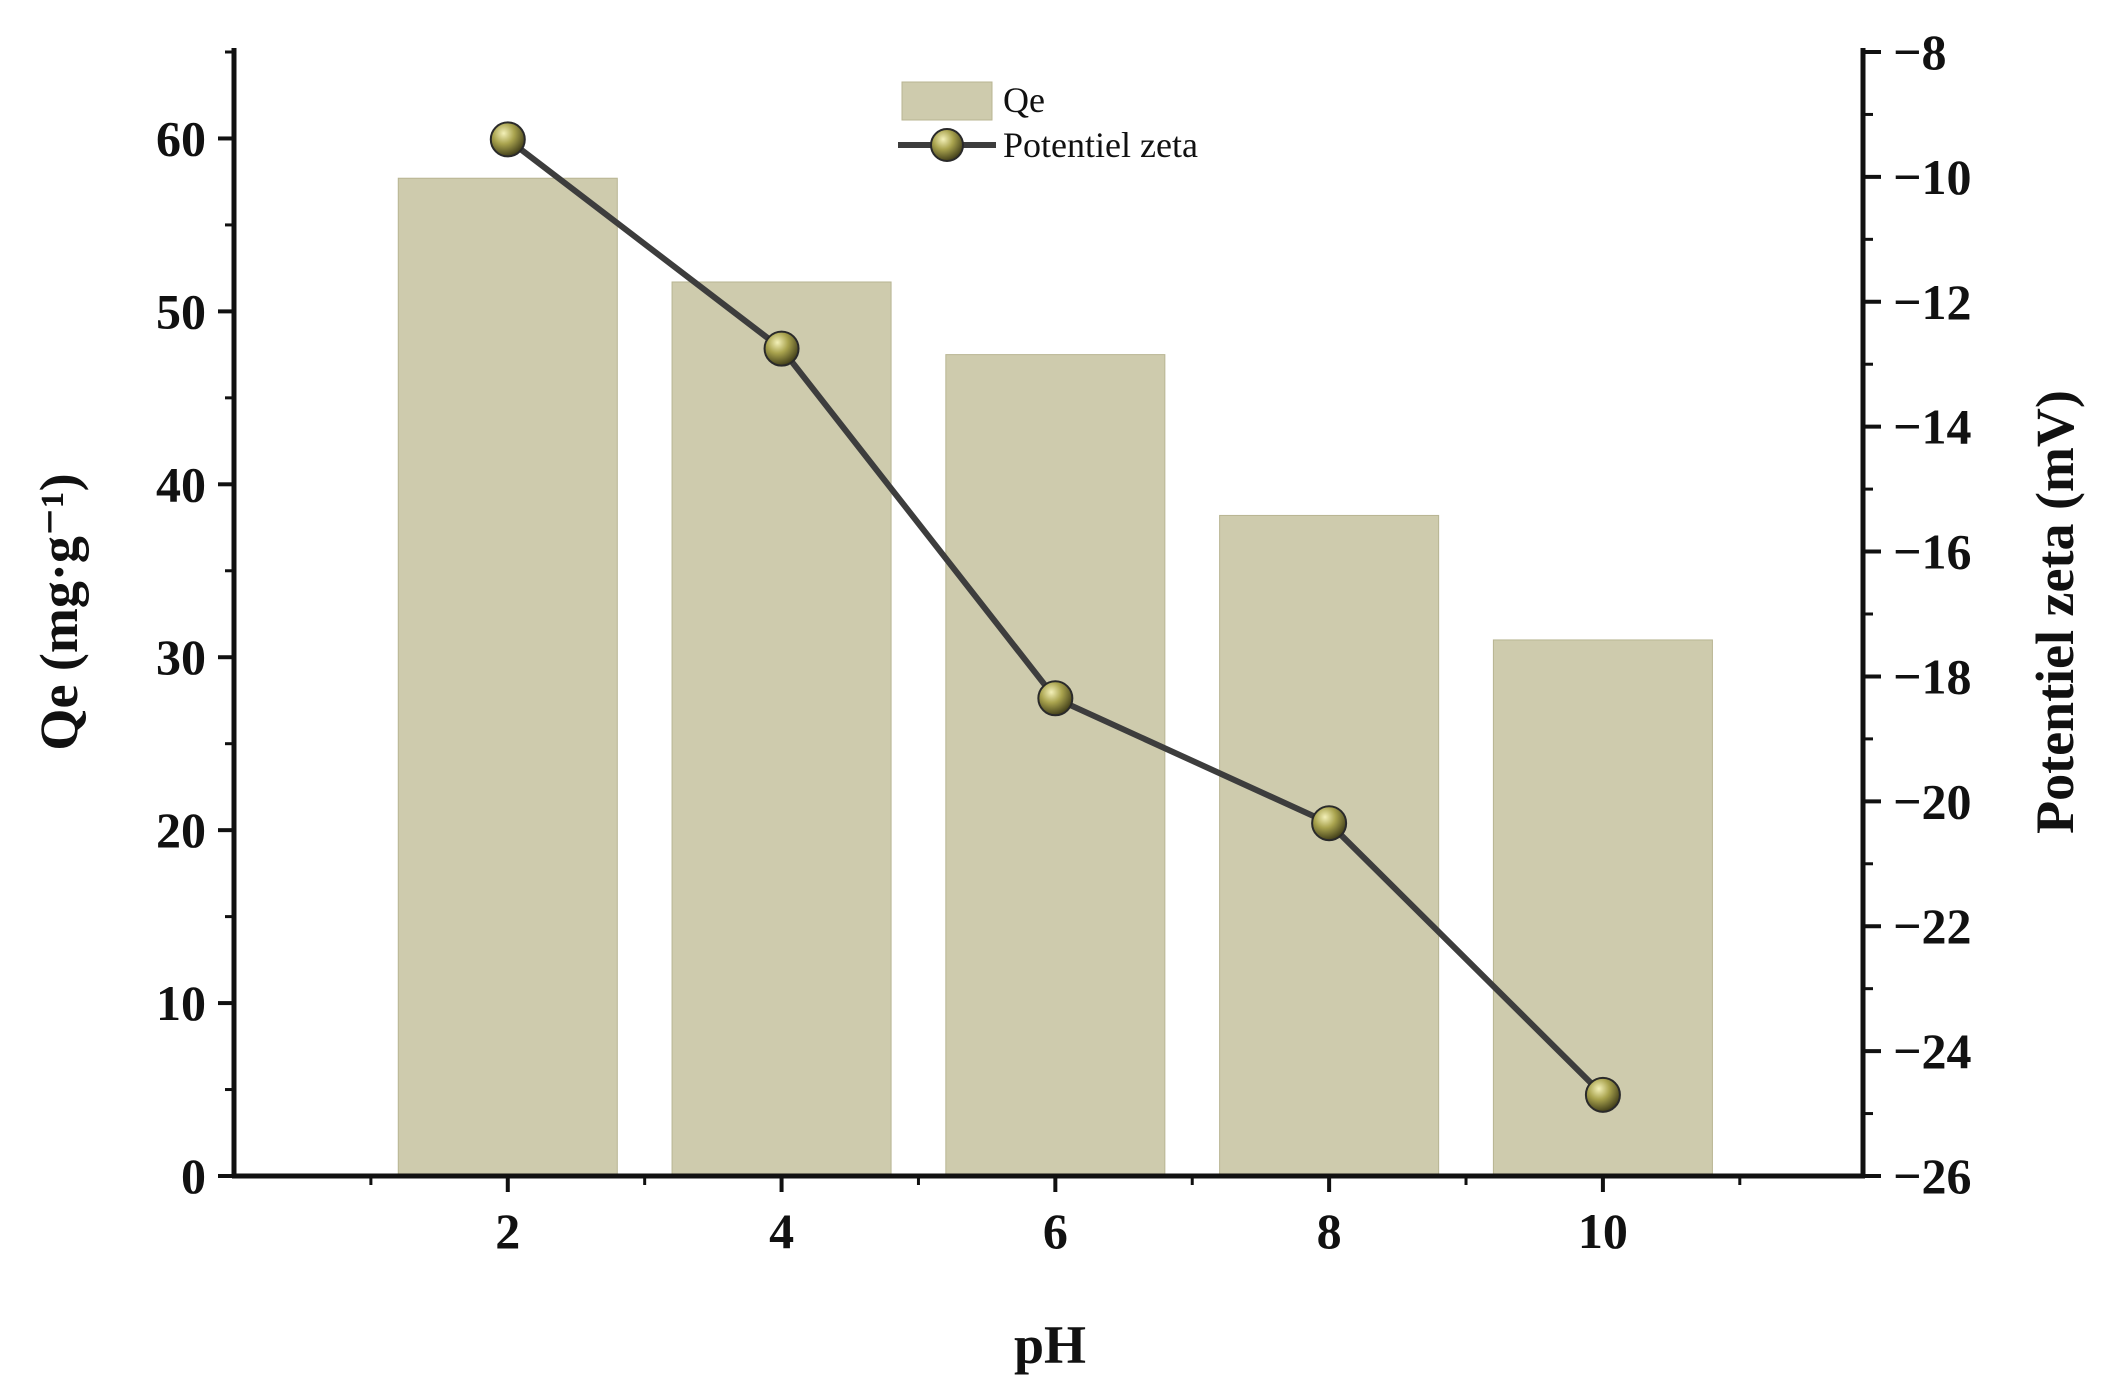 Image resolution: width=2107 pixels, height=1389 pixels. Describe the element at coordinates (181, 1003) in the screenshot. I see `y-tick-label-10: 10` at that location.